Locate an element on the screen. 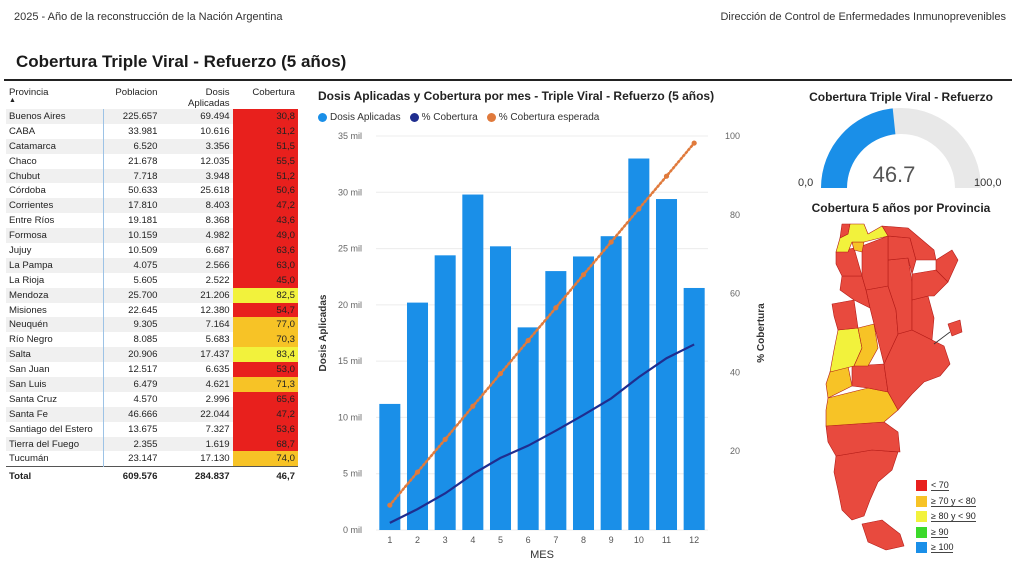 The width and height of the screenshot is (1024, 564). y-tick-label: 10 mil is located at coordinates (350, 417).